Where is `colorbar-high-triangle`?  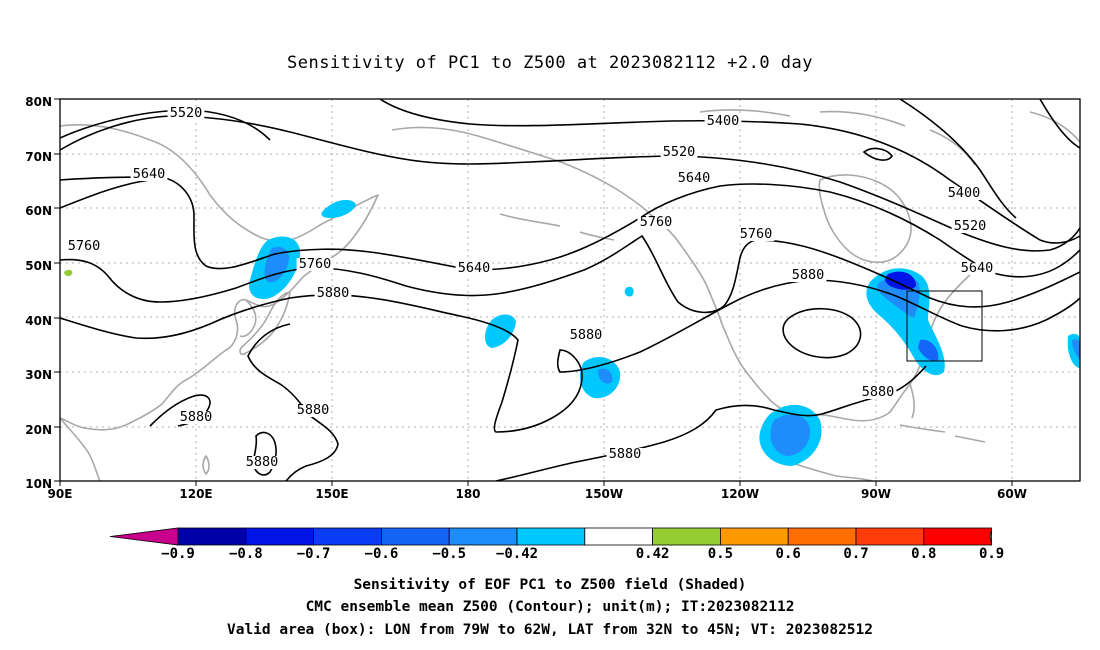
colorbar-high-triangle is located at coordinates (990, 536).